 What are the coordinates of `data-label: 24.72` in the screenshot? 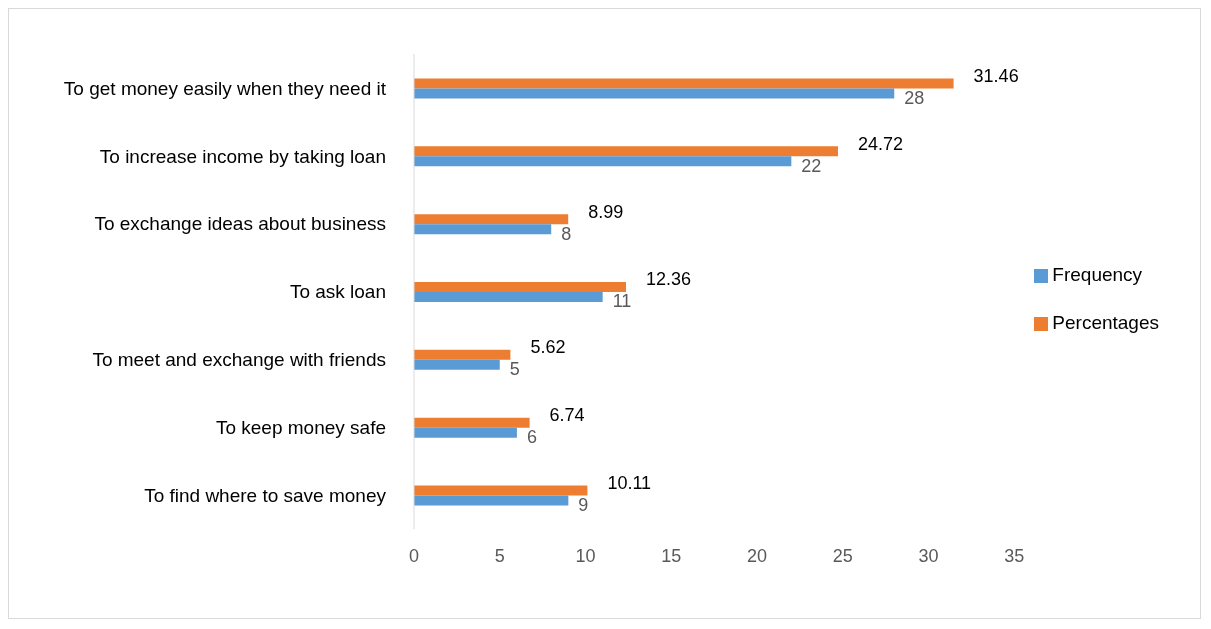 It's located at (880, 143).